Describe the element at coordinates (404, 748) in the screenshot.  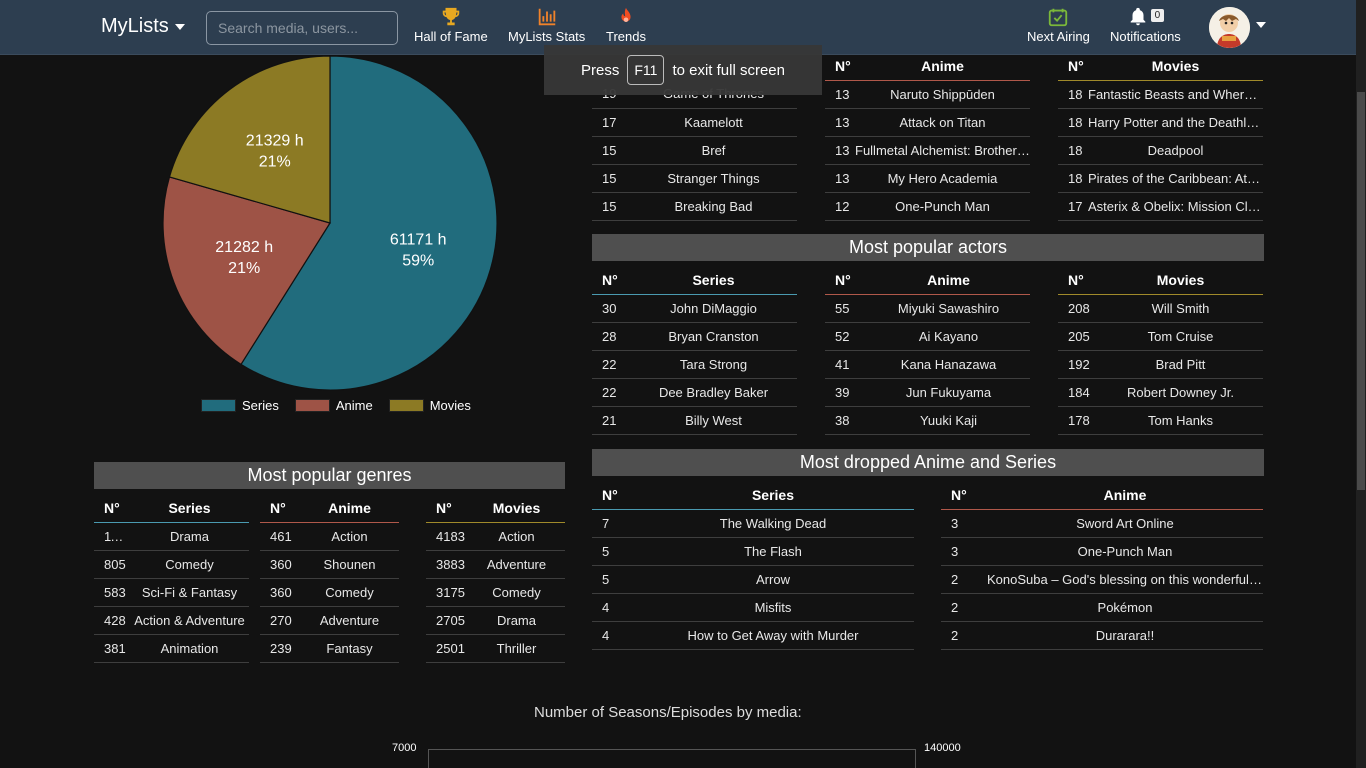
I see `left-axis-tick: 7000` at that location.